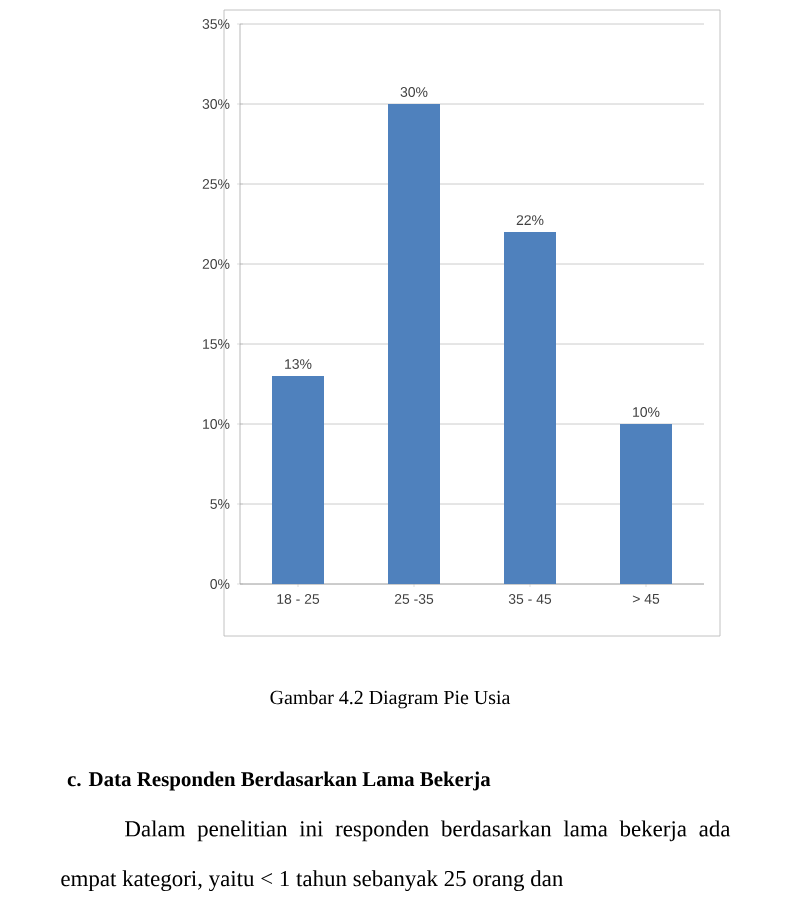 The height and width of the screenshot is (910, 786). I want to click on text: Dalam penelitian ini responden berdasarkan lama bekerja ada empat kategori, yaitu < 1 tahun sebanyak 25 orang dan, so click(396, 856).